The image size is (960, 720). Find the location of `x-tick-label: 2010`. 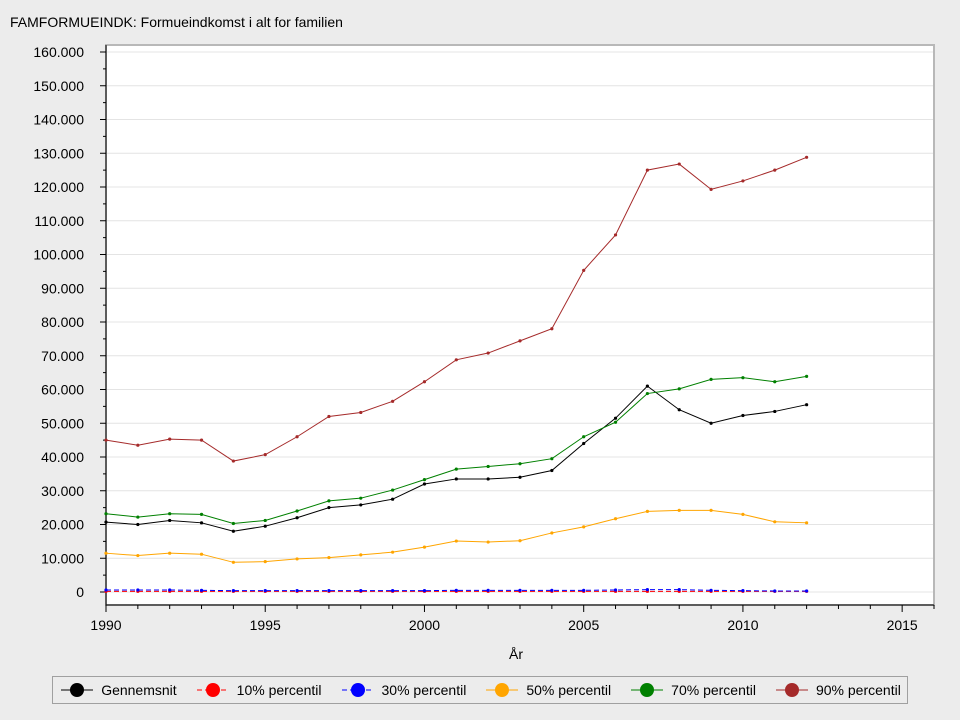

x-tick-label: 2010 is located at coordinates (742, 625).